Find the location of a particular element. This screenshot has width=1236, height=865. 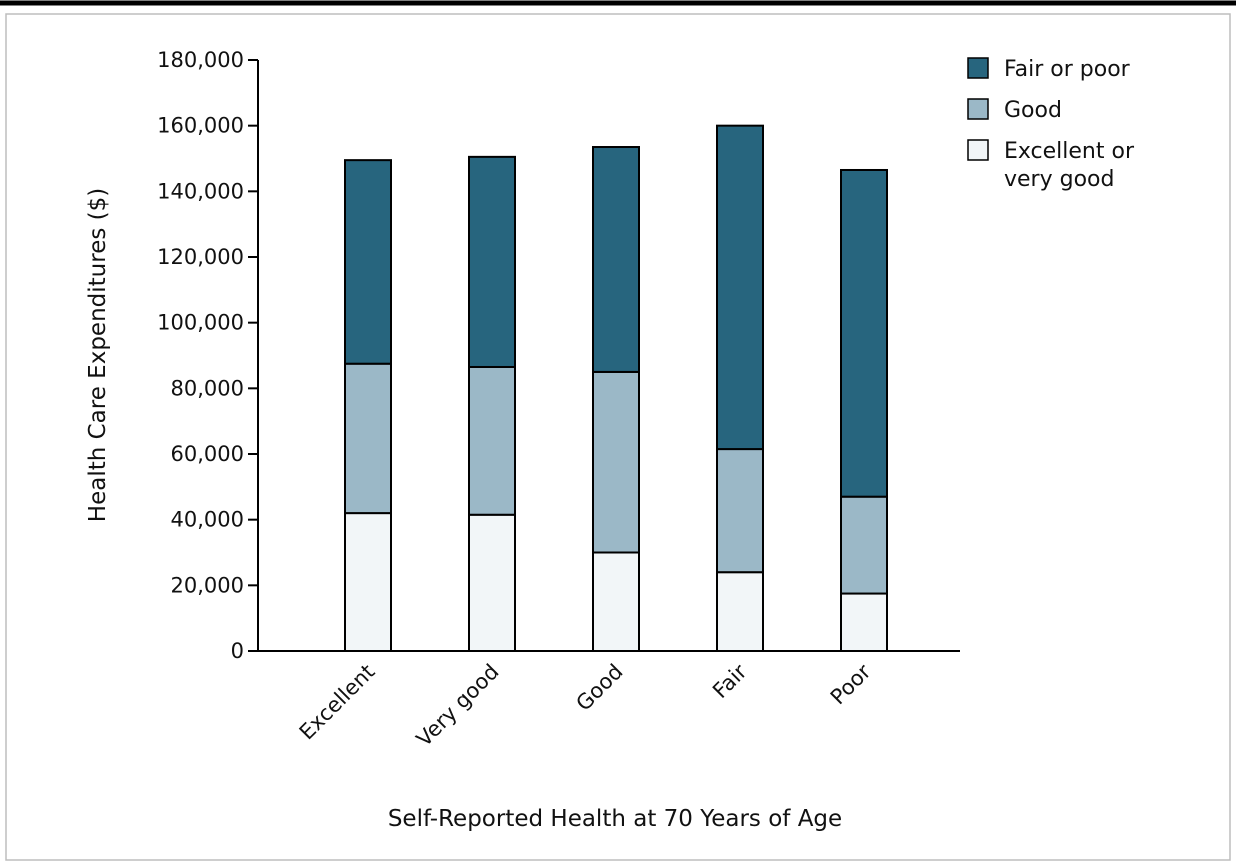

x-axis: Excellent Very good Good Fair Poor is located at coordinates (609, 701).